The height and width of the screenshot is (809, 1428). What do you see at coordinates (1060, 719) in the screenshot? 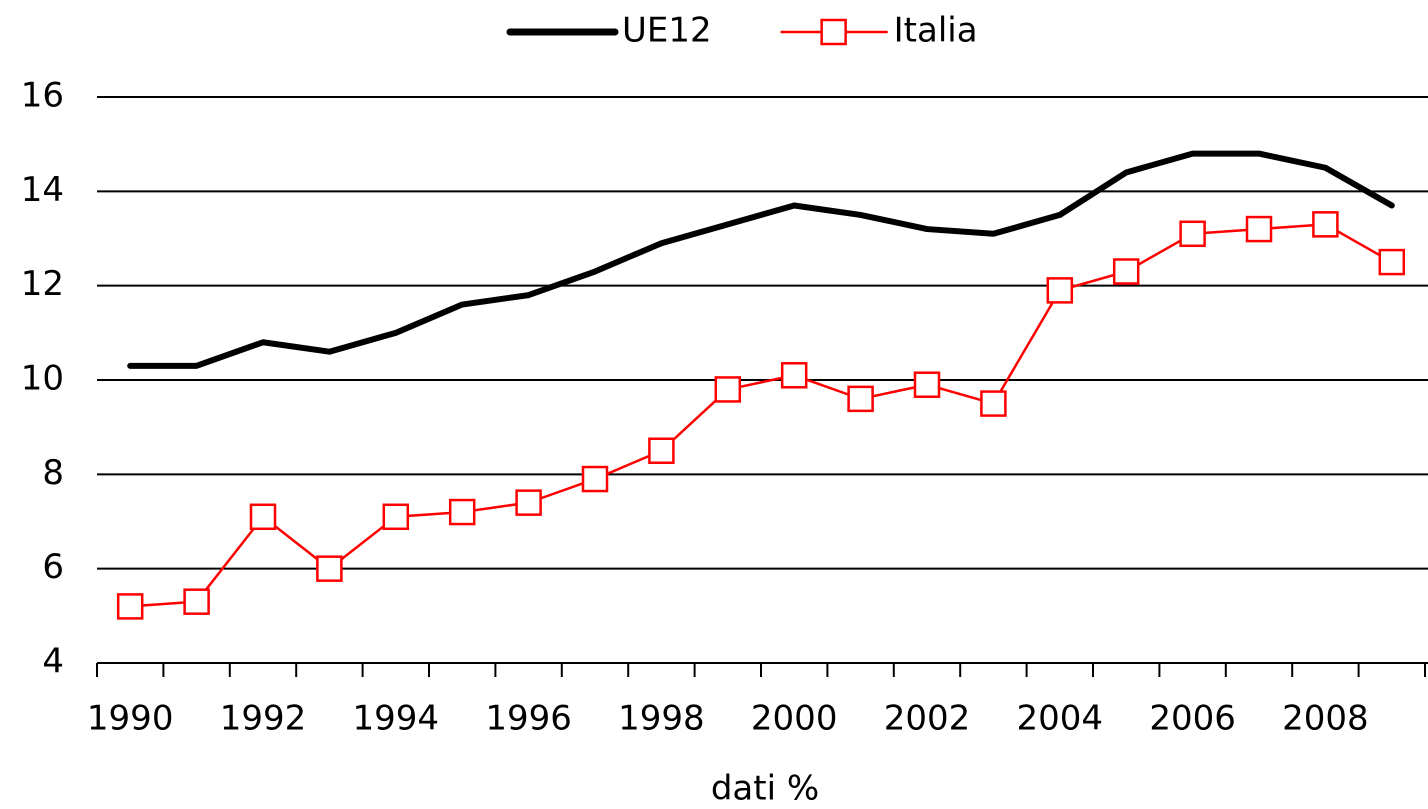
I see `x-tick-label: 2004` at bounding box center [1060, 719].